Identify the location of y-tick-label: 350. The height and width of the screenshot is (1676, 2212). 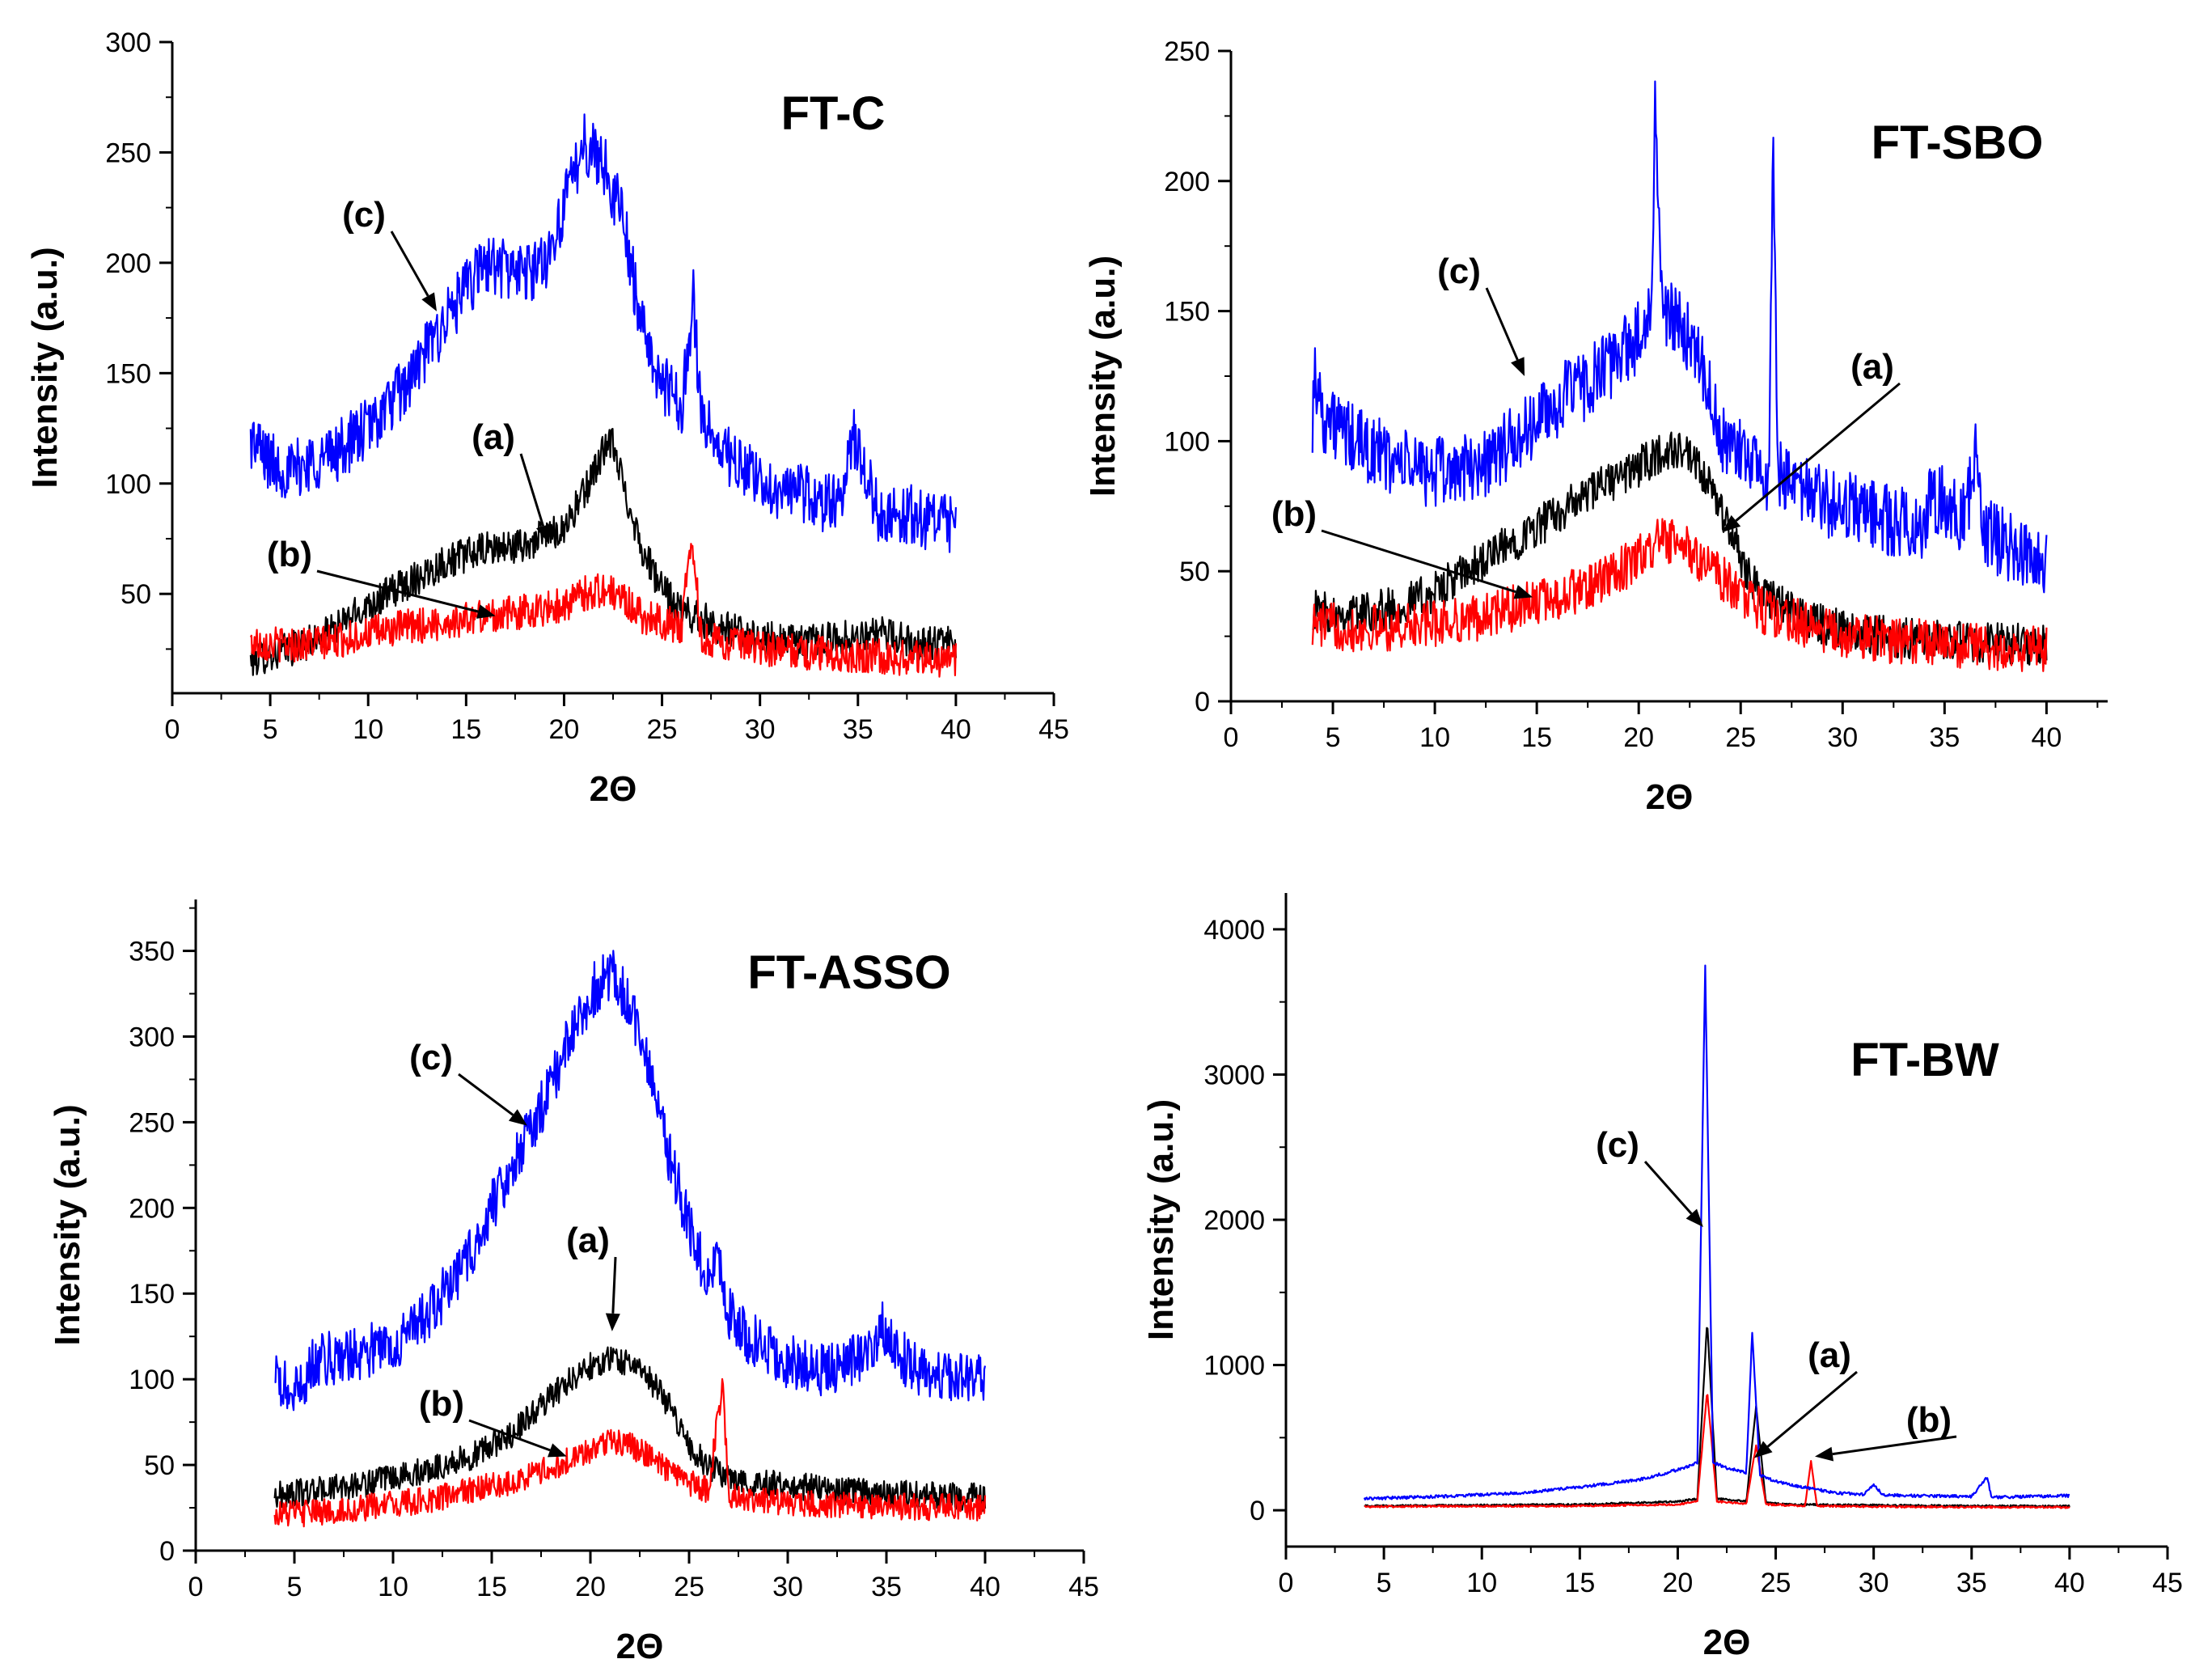
(152, 952).